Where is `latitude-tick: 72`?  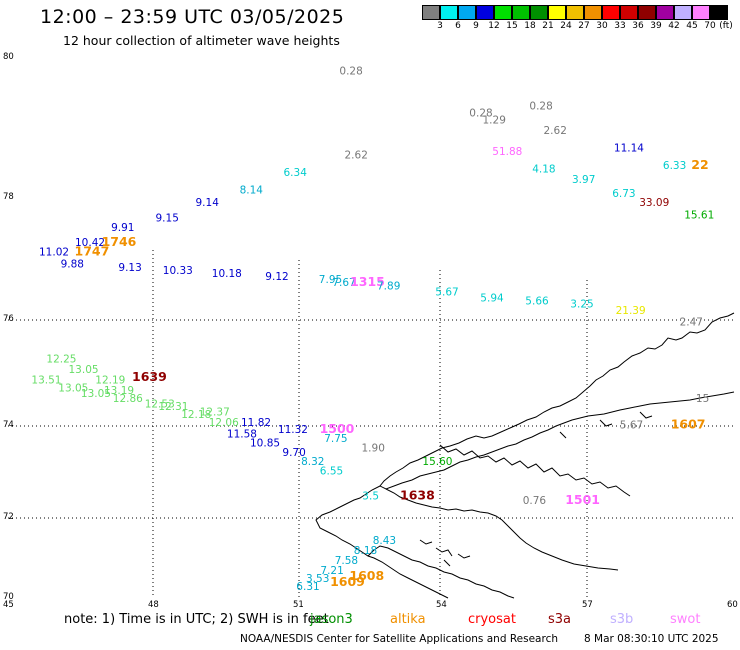
latitude-tick: 72 is located at coordinates (8, 517).